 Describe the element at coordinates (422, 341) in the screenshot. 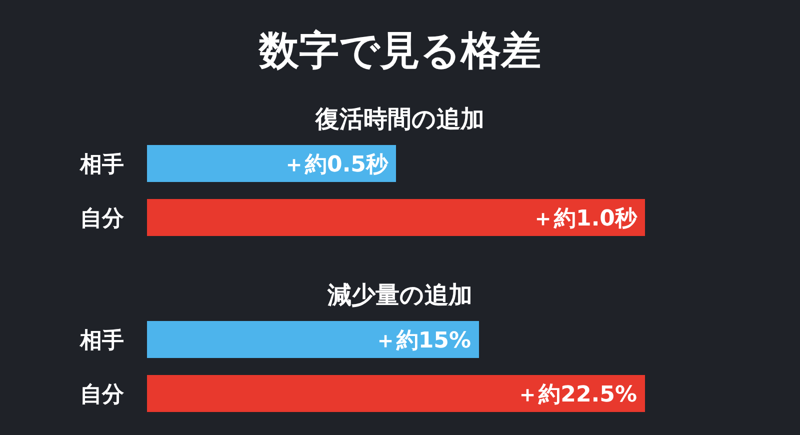

I see `data-label: ＋約15%` at that location.